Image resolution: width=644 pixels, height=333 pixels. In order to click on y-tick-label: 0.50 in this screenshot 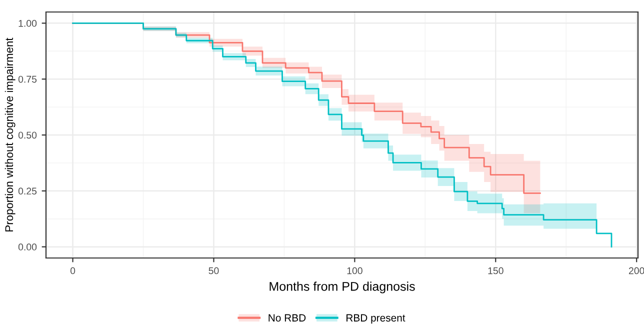, I will do `click(27, 135)`.